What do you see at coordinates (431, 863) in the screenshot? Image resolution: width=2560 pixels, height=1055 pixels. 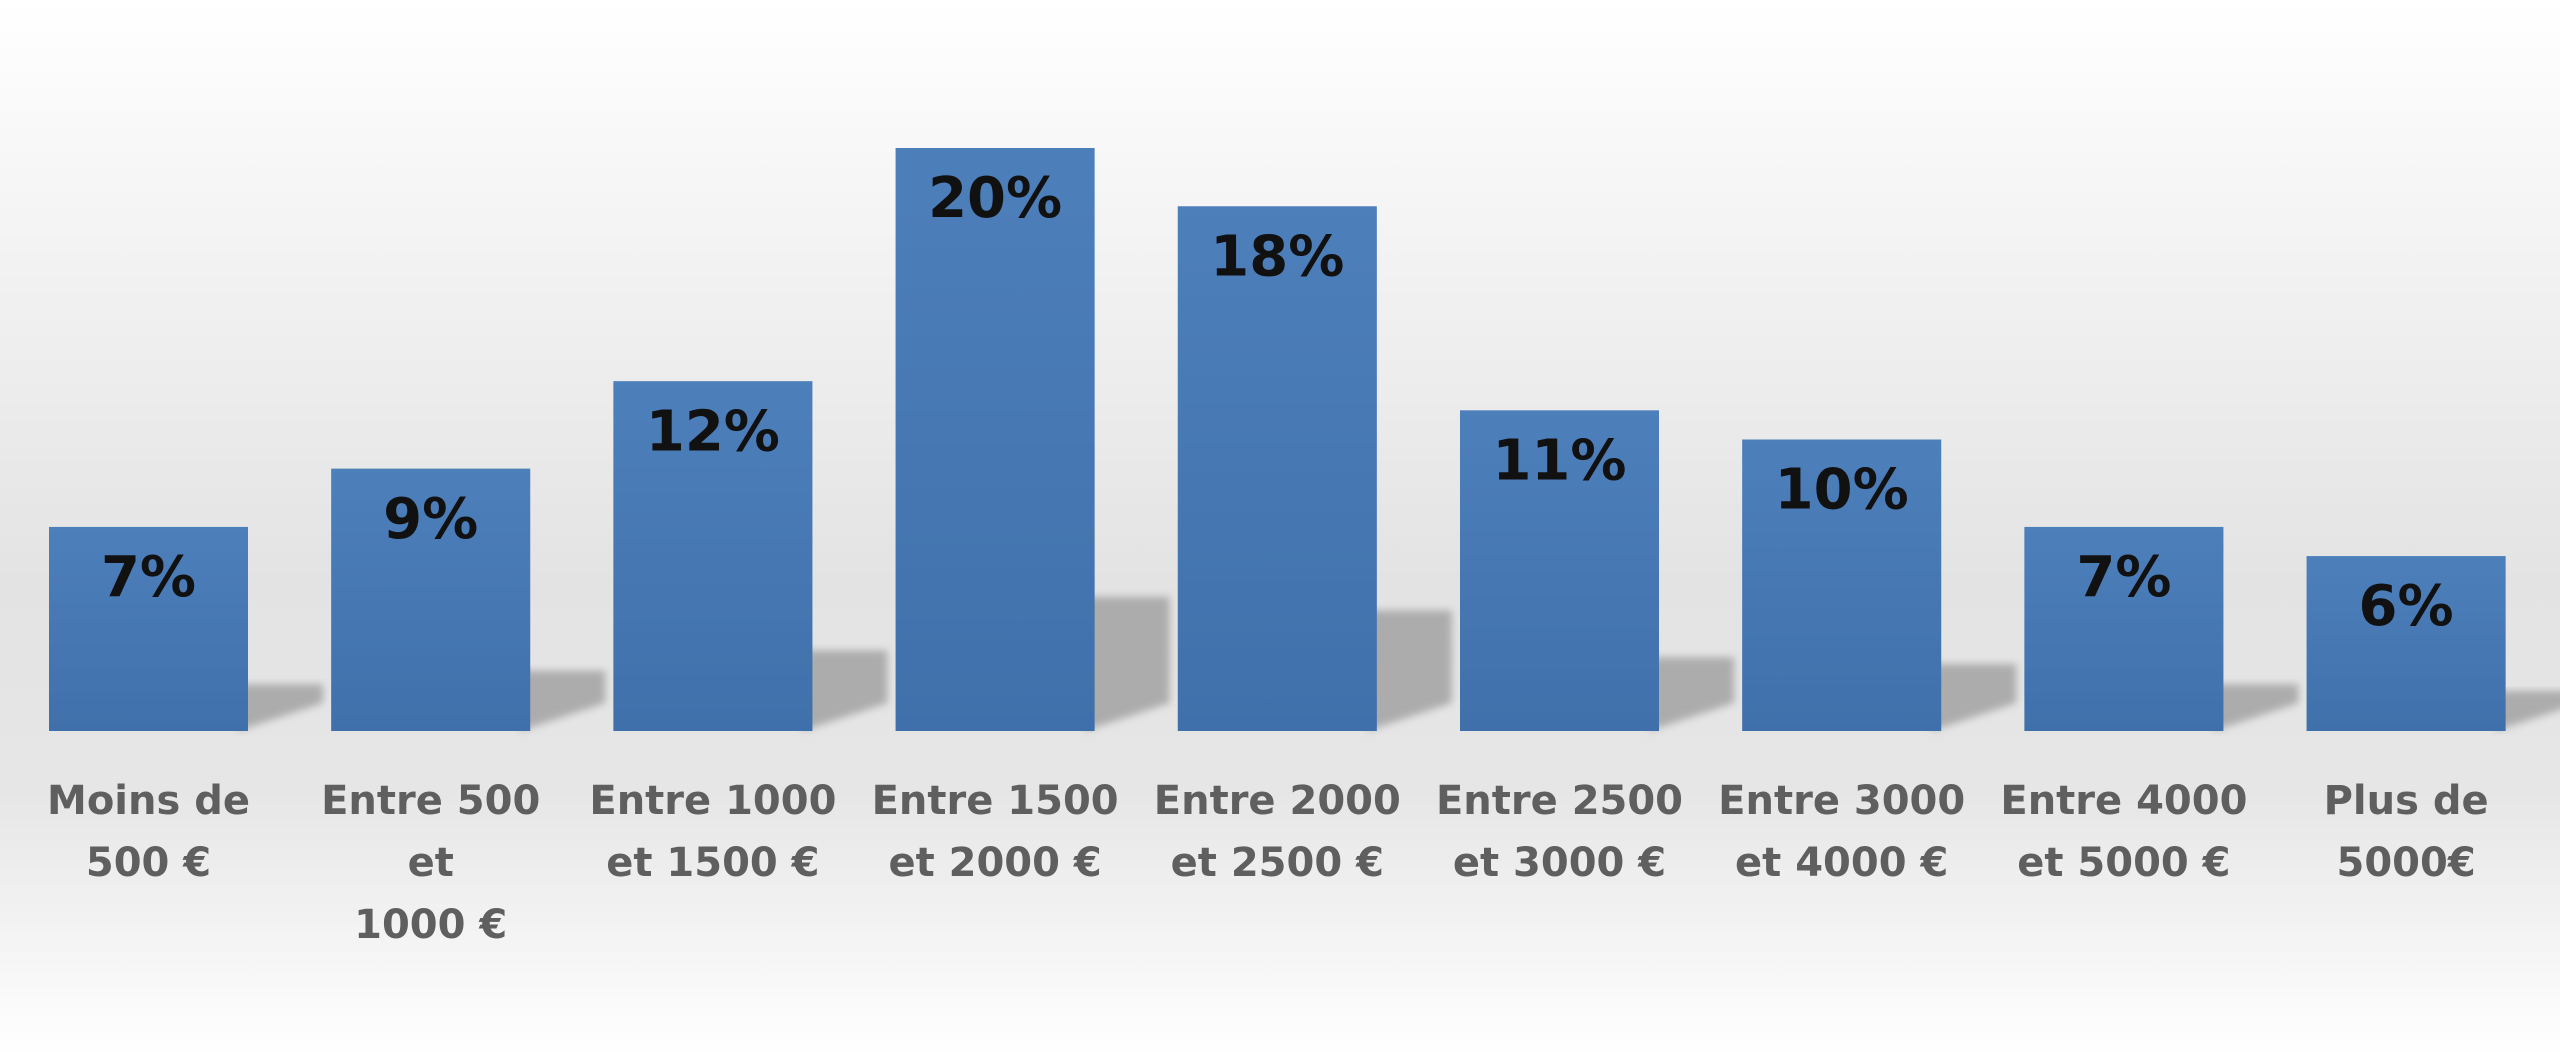 I see `x-tick-label: Entre 500 et 1000 €` at bounding box center [431, 863].